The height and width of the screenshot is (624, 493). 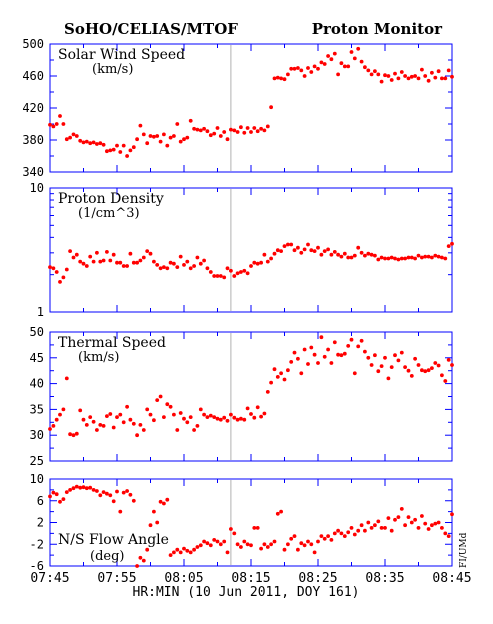 What do you see at coordinates (37, 544) in the screenshot?
I see `y-tick-label: -2` at bounding box center [37, 544].